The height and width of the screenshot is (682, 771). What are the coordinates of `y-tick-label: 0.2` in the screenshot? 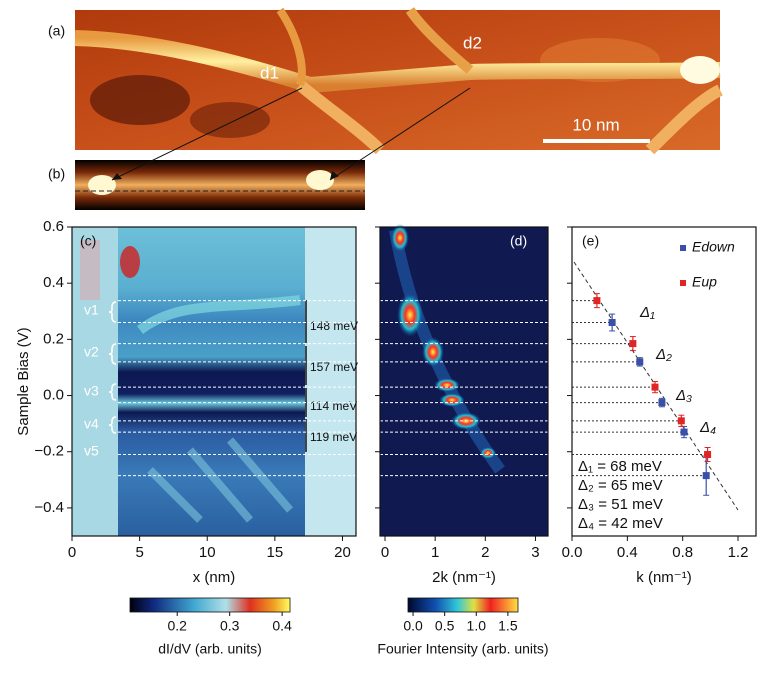 It's located at (53, 338).